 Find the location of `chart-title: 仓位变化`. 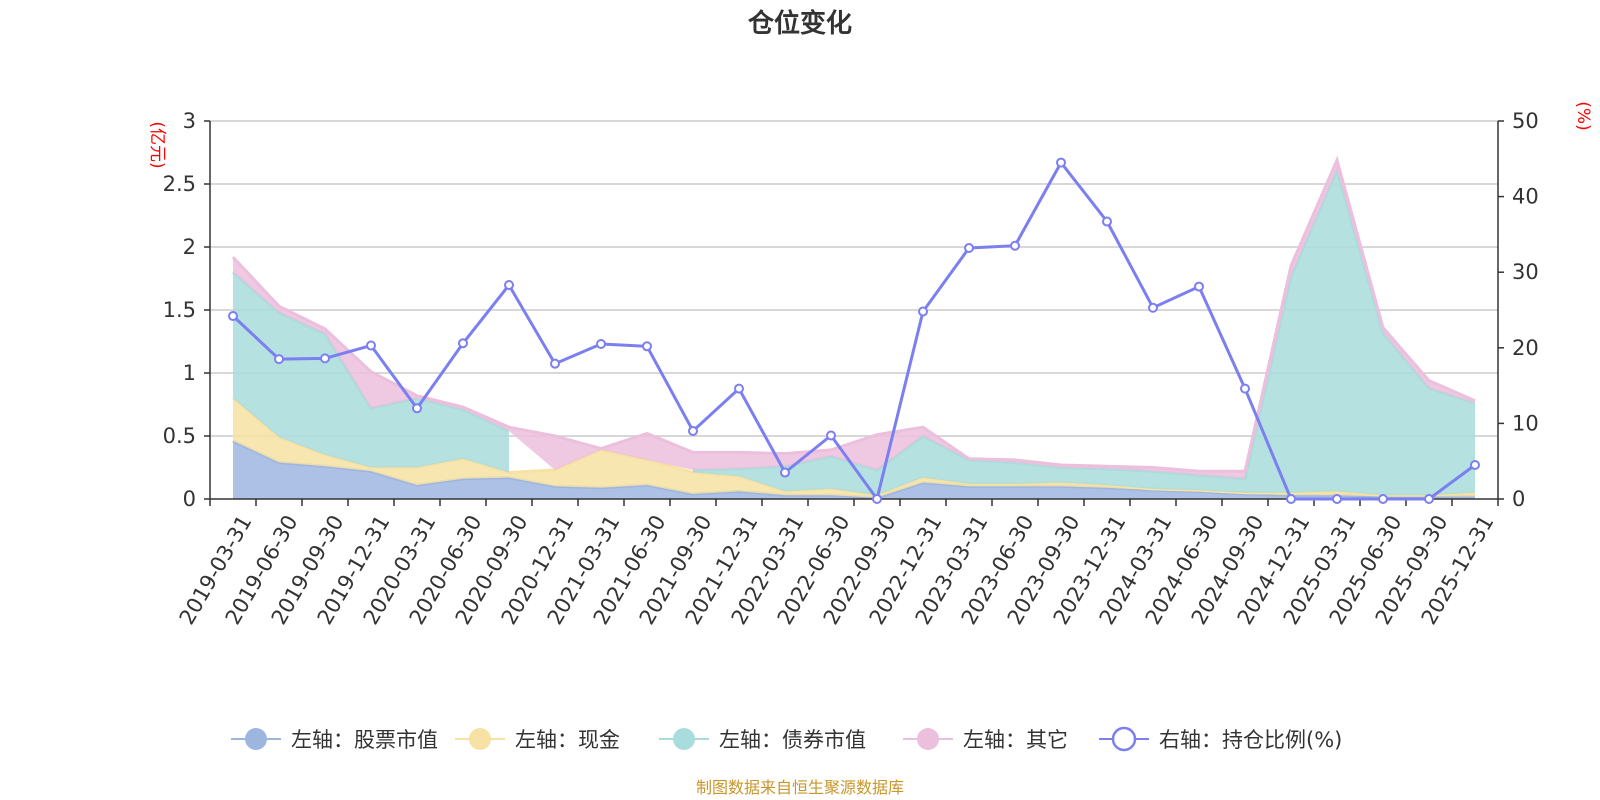

chart-title: 仓位变化 is located at coordinates (799, 23).